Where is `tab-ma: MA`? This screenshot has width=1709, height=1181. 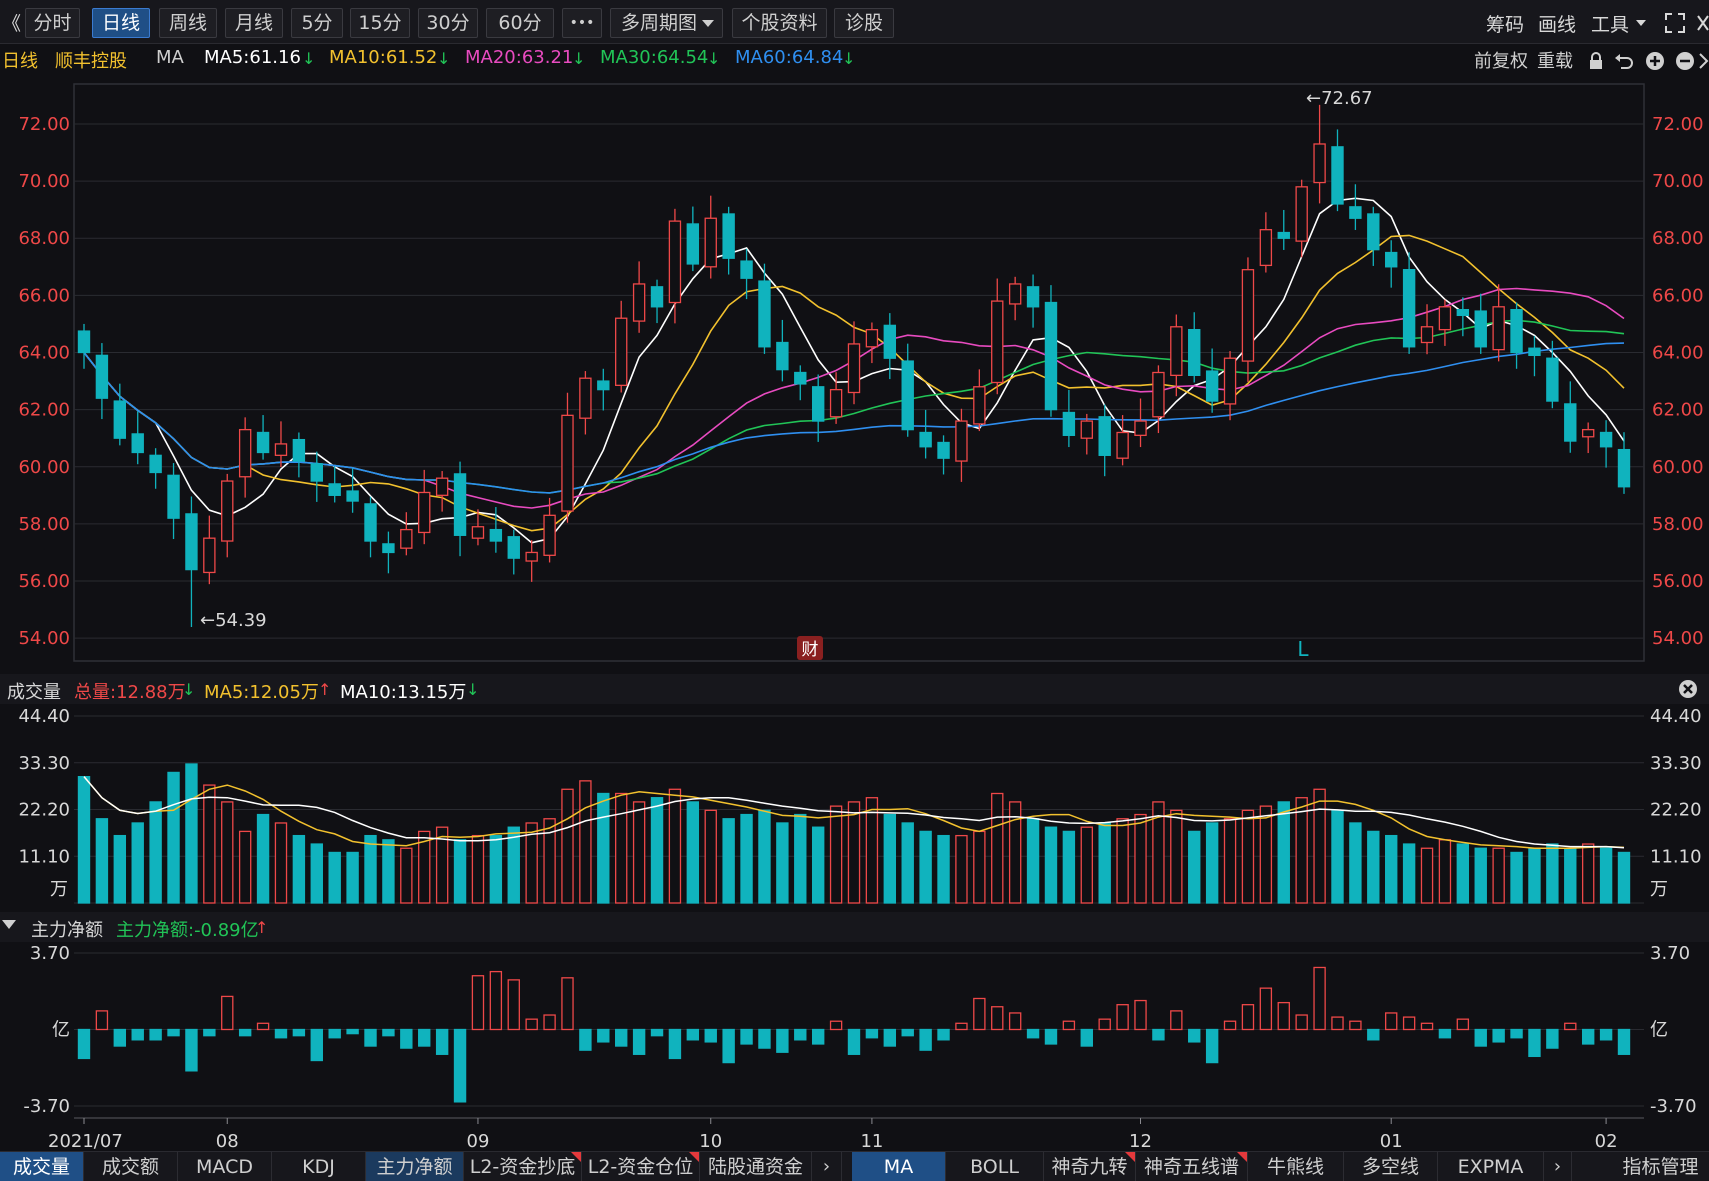 tab-ma: MA is located at coordinates (899, 1166).